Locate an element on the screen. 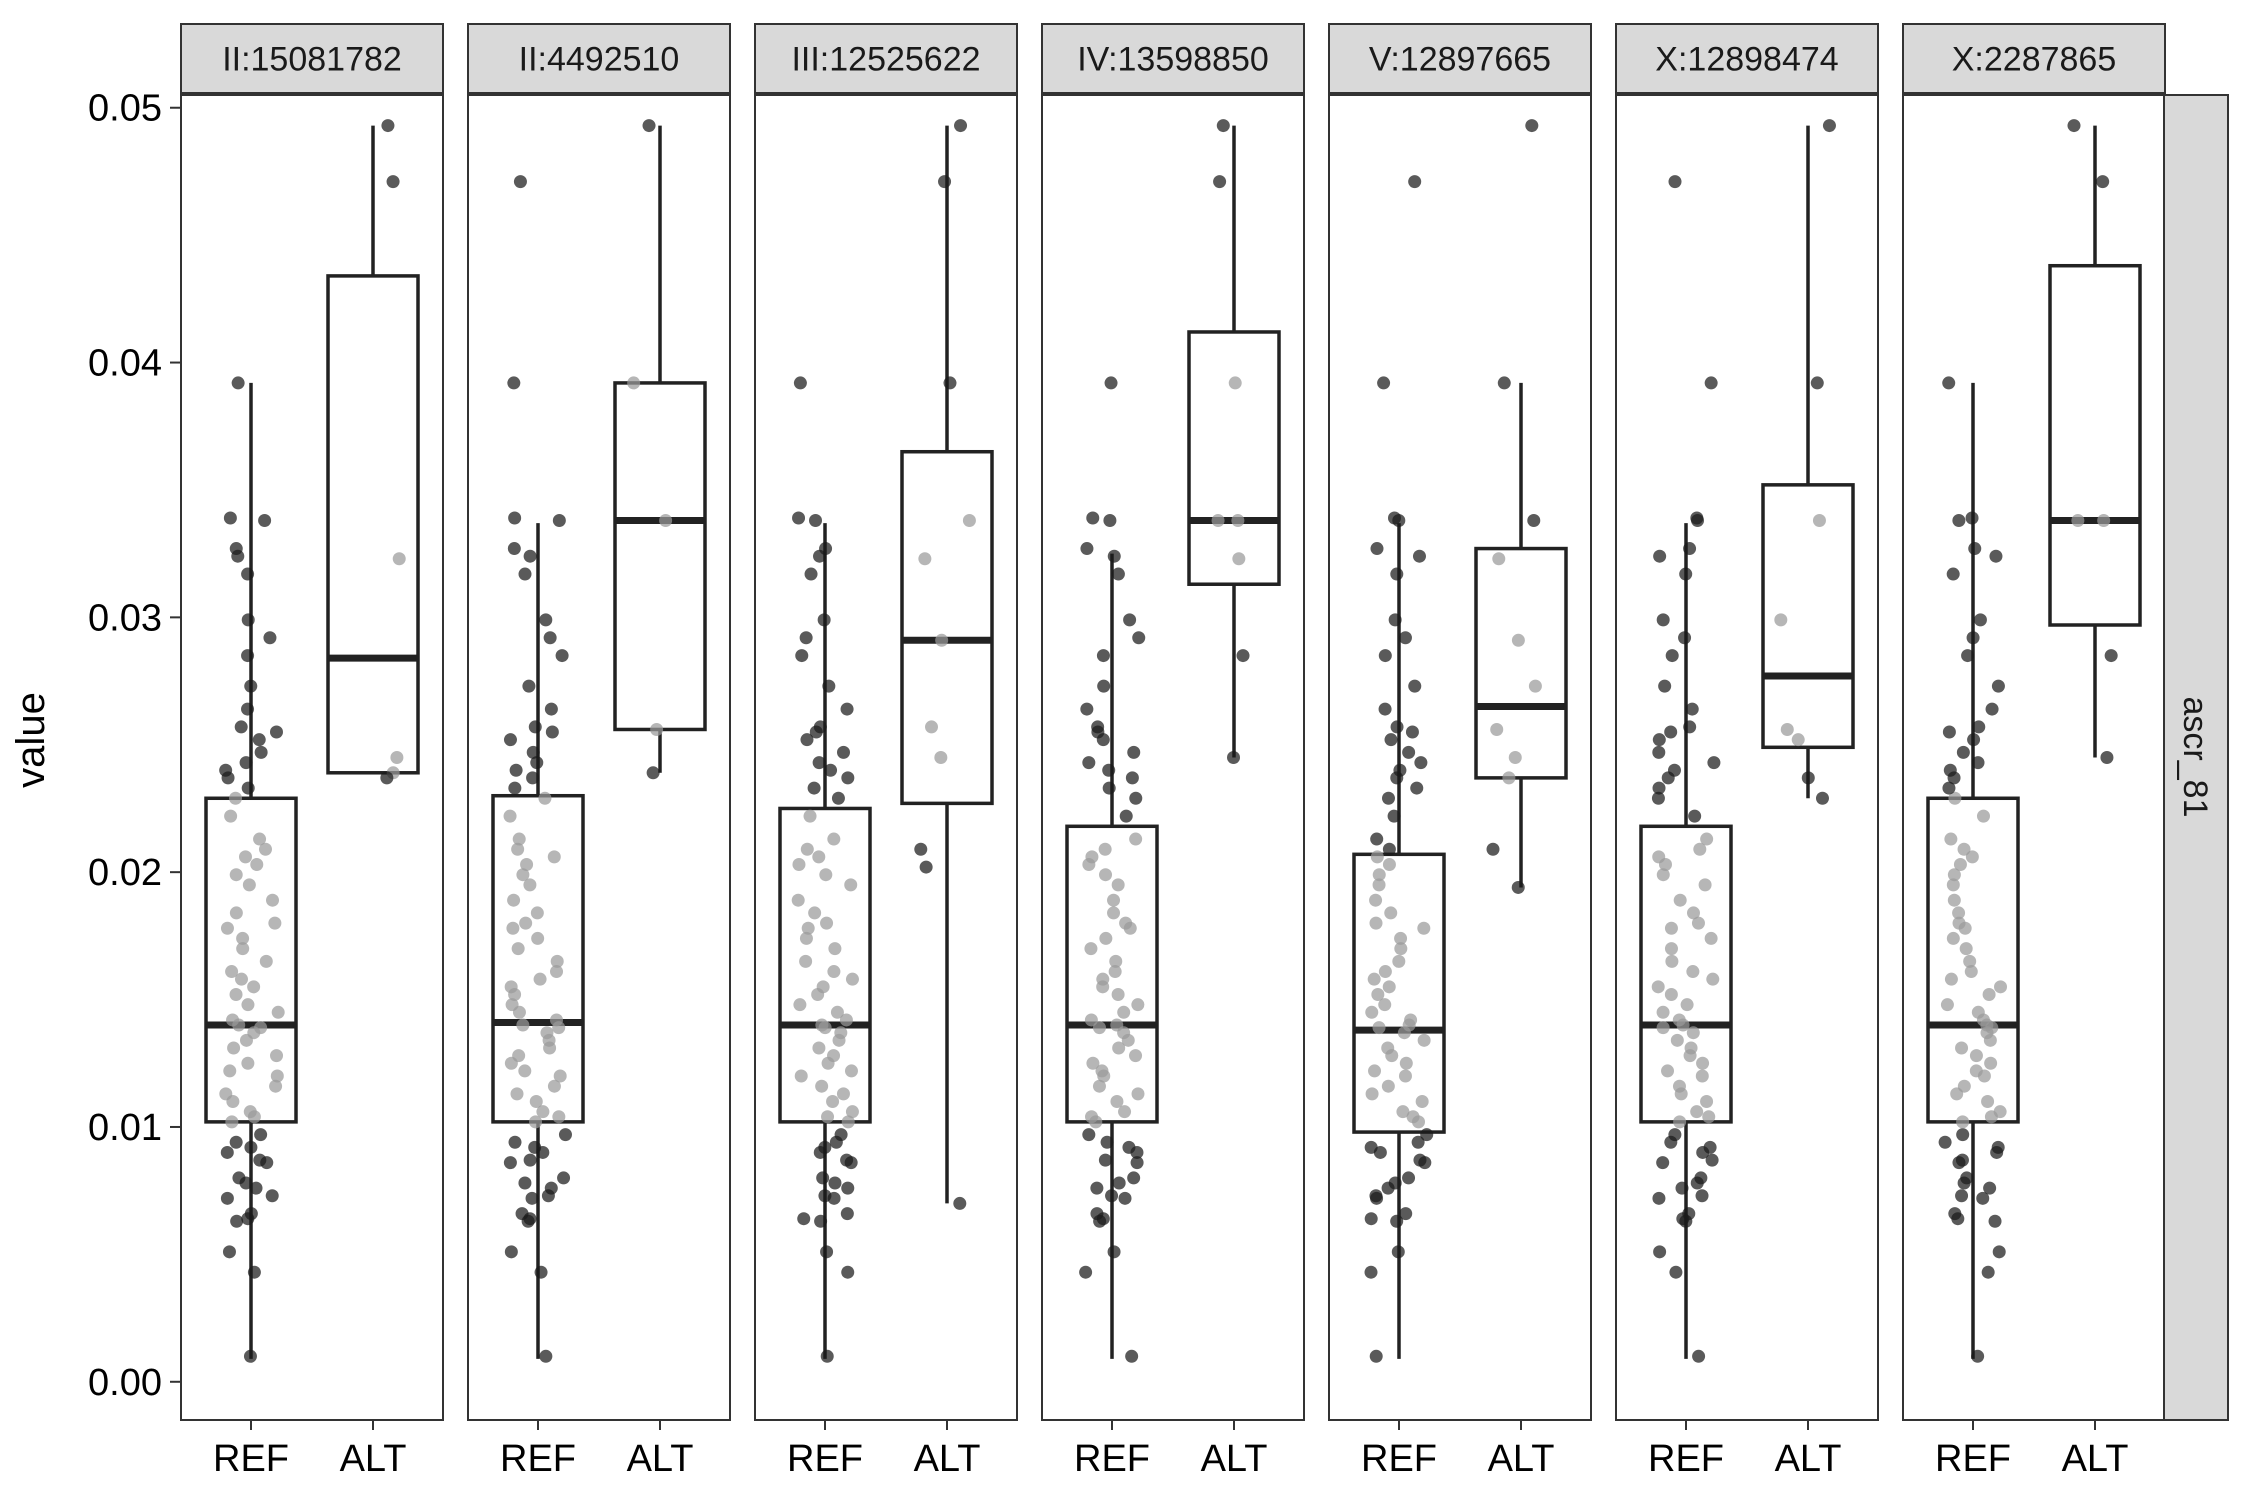  row-strip-background is located at coordinates (2196, 757).